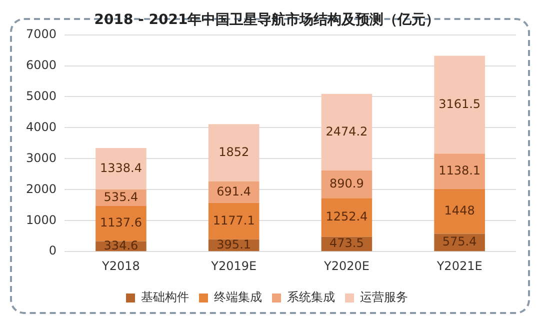  What do you see at coordinates (41, 65) in the screenshot?
I see `y-tick-label: 6000` at bounding box center [41, 65].